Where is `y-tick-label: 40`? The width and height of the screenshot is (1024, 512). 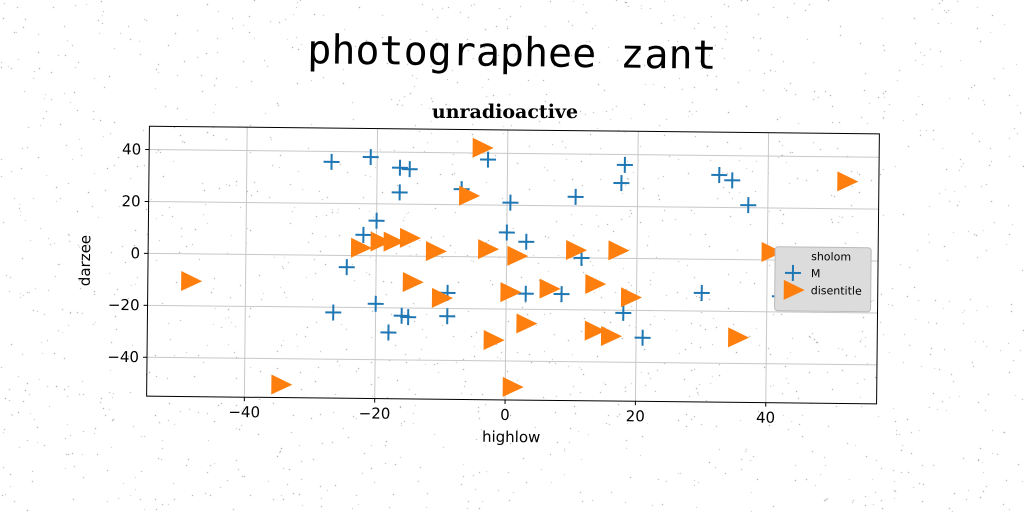
y-tick-label: 40 is located at coordinates (131, 149).